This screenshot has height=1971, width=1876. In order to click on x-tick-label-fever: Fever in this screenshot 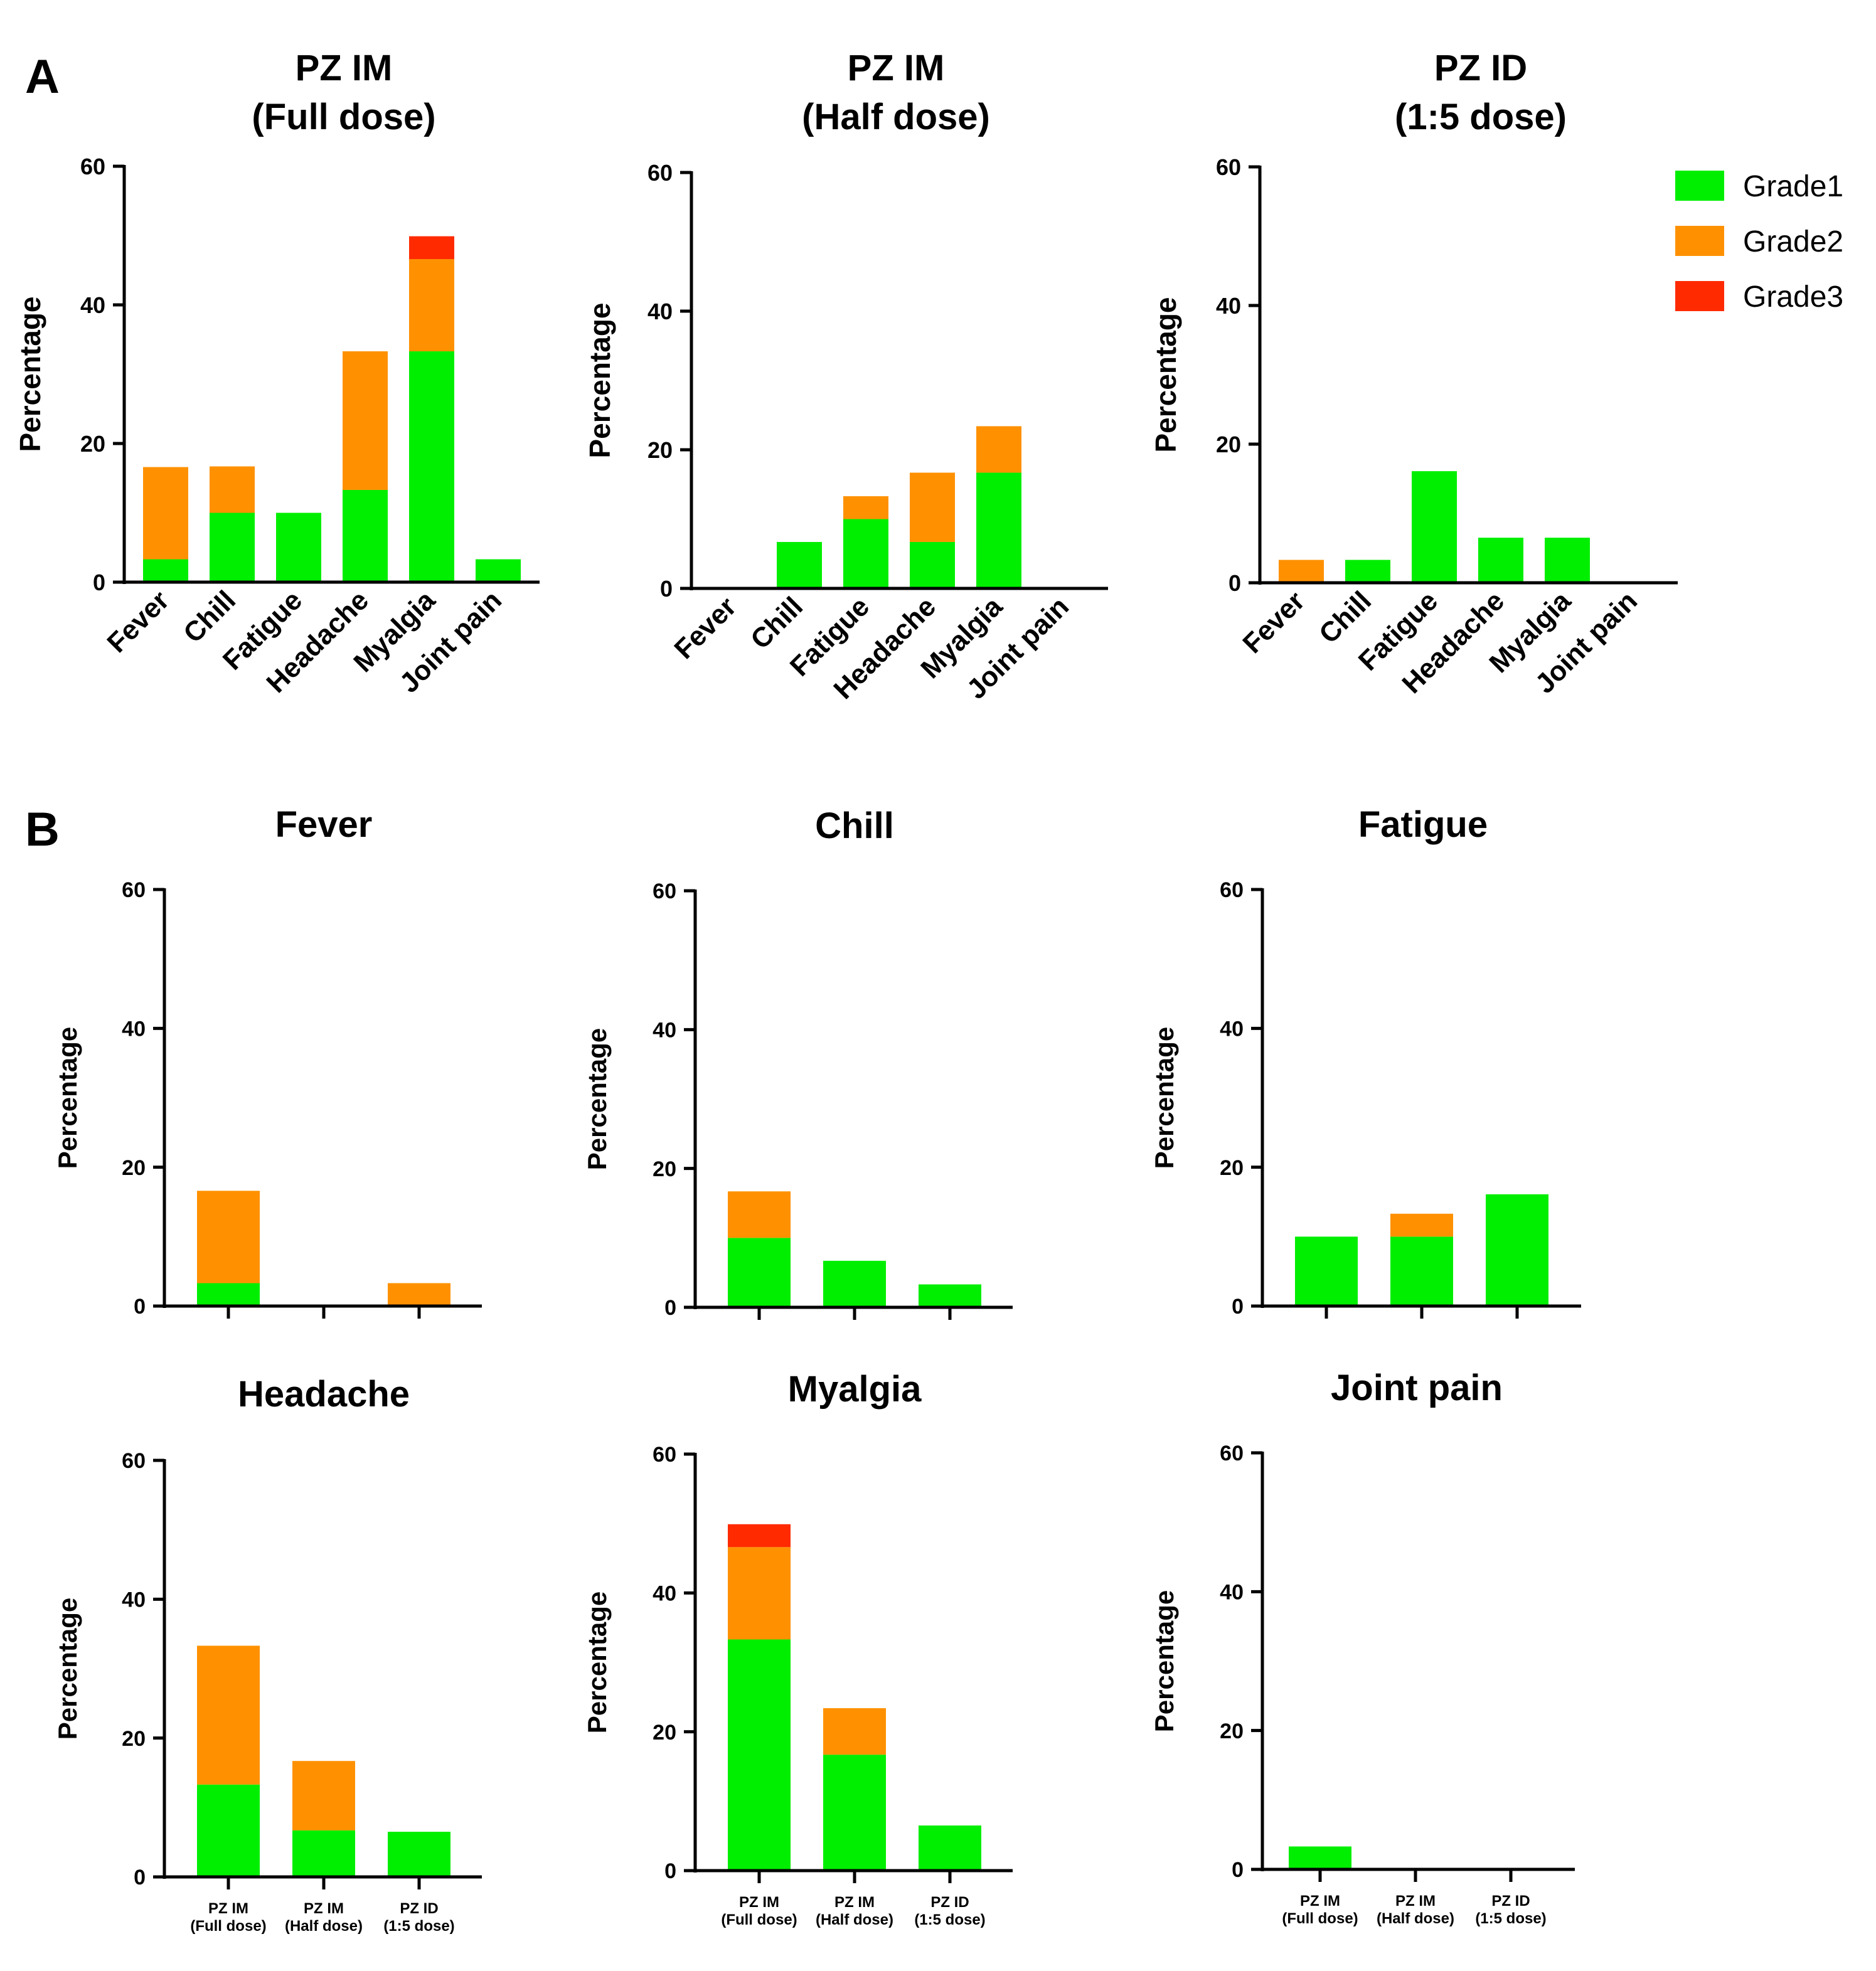, I will do `click(705, 628)`.